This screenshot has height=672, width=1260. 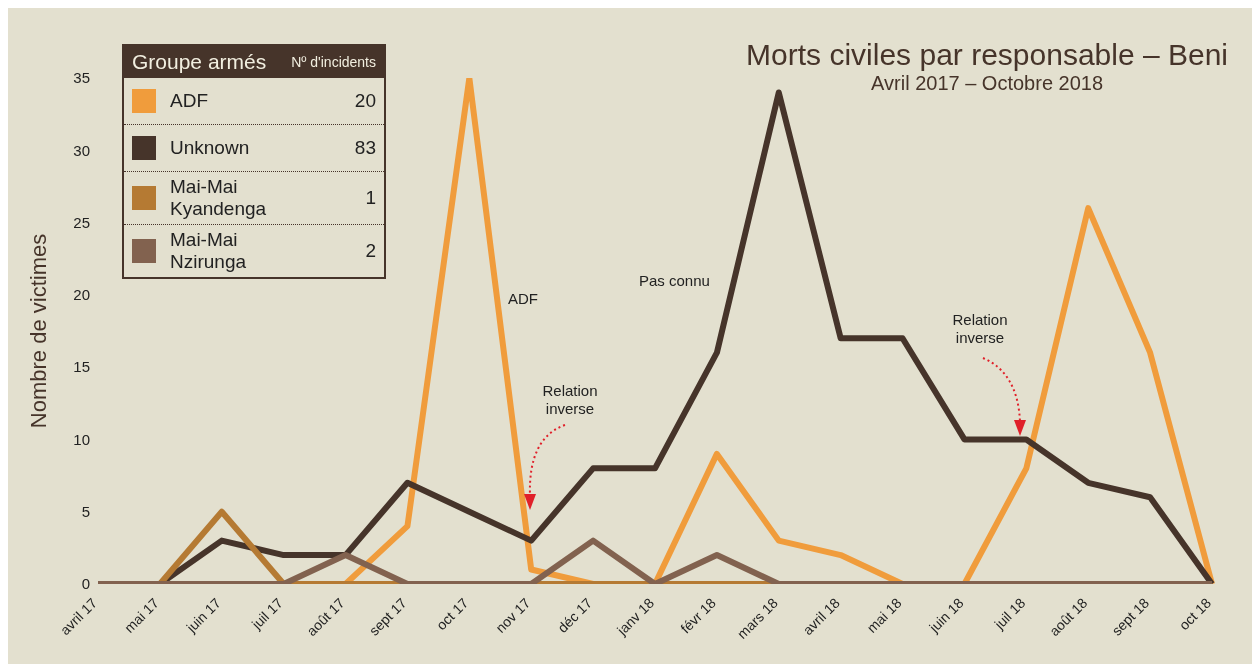 What do you see at coordinates (81, 78) in the screenshot?
I see `y-tick-label: 35` at bounding box center [81, 78].